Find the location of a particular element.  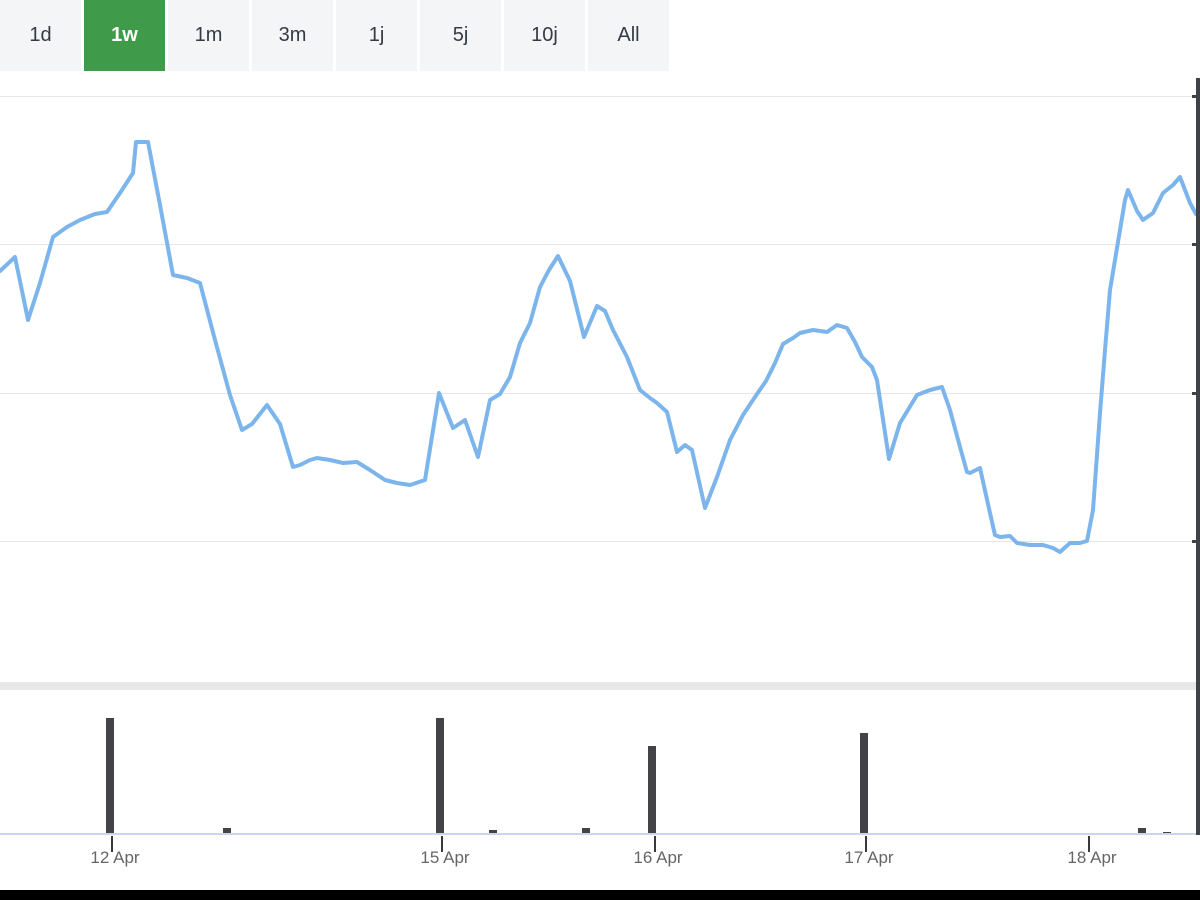

x-axis-label: 18 Apr is located at coordinates (1092, 857).